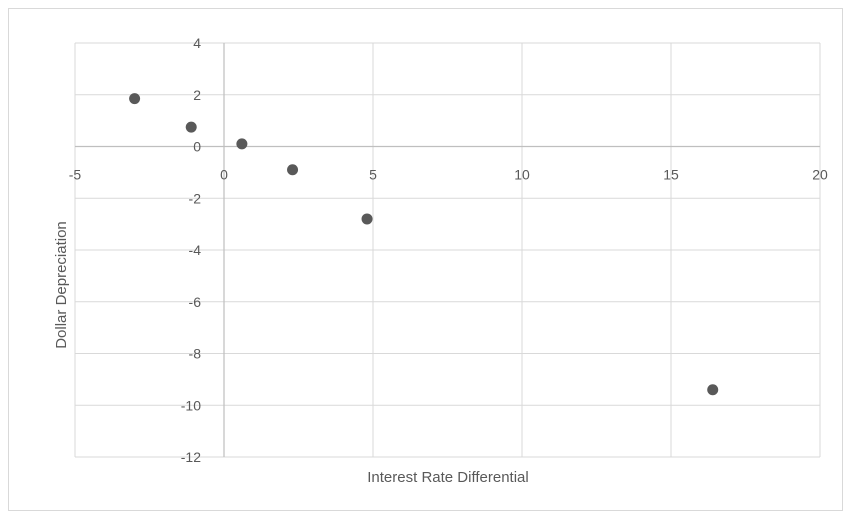 This screenshot has height=519, width=851. I want to click on y-tick-label: -10, so click(191, 405).